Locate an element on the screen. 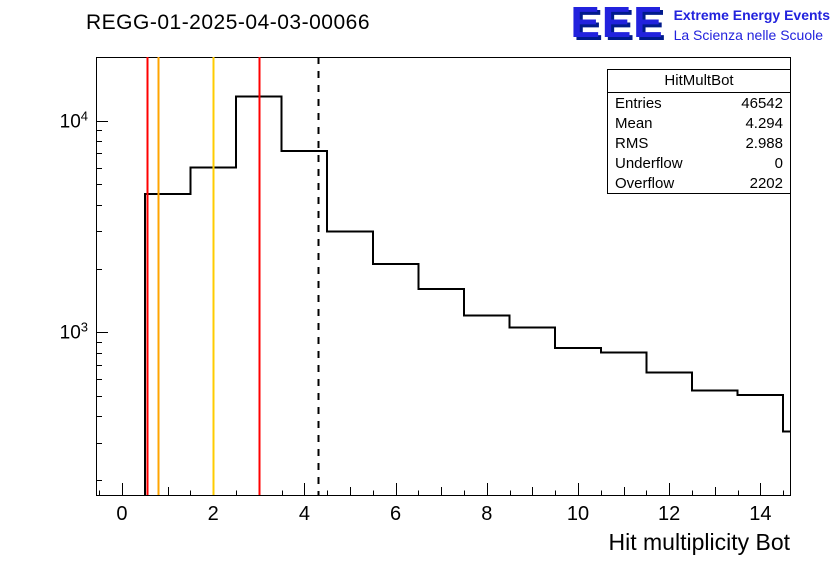 The width and height of the screenshot is (836, 572). stats-row-rms: RMS 2.988 is located at coordinates (699, 143).